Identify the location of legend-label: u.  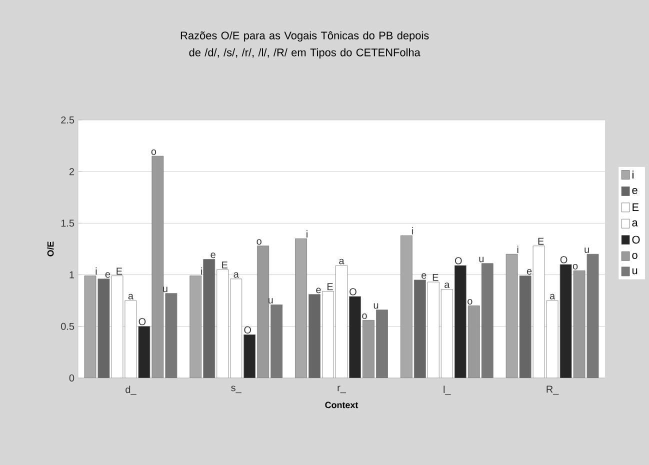
(635, 271).